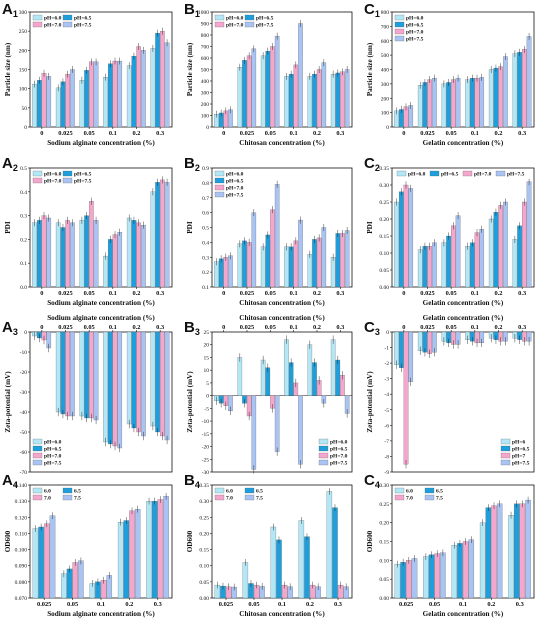  Describe the element at coordinates (10, 10) in the screenshot. I see `panel-label: A1` at that location.